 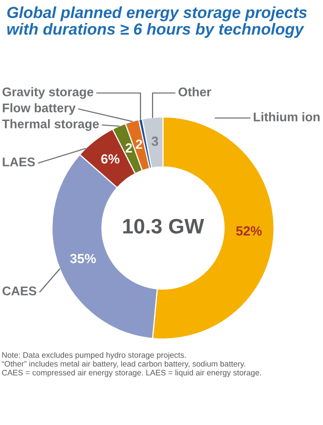 I want to click on slice-label: LAES, so click(x=18, y=162).